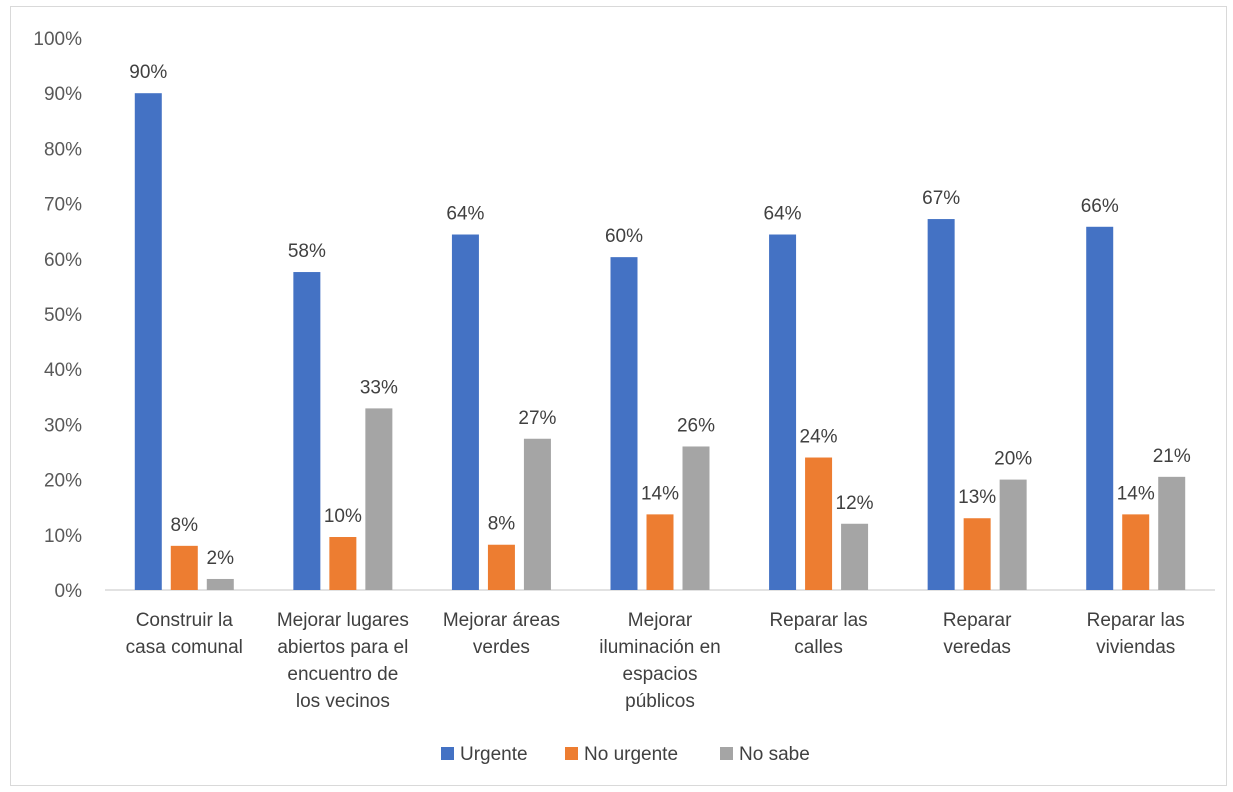 The height and width of the screenshot is (792, 1233). What do you see at coordinates (624, 236) in the screenshot?
I see `data-label: 60%` at bounding box center [624, 236].